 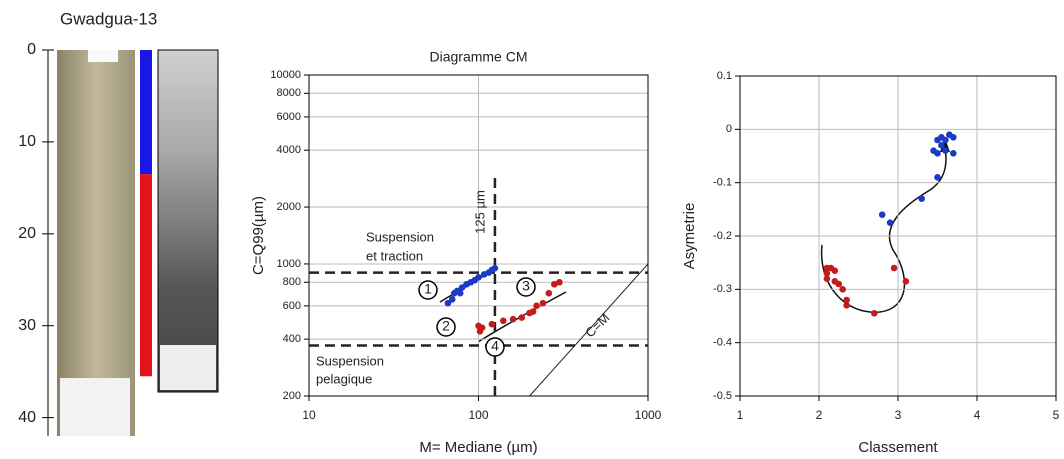 I want to click on chart-title: Diagramme CM, so click(x=478, y=57).